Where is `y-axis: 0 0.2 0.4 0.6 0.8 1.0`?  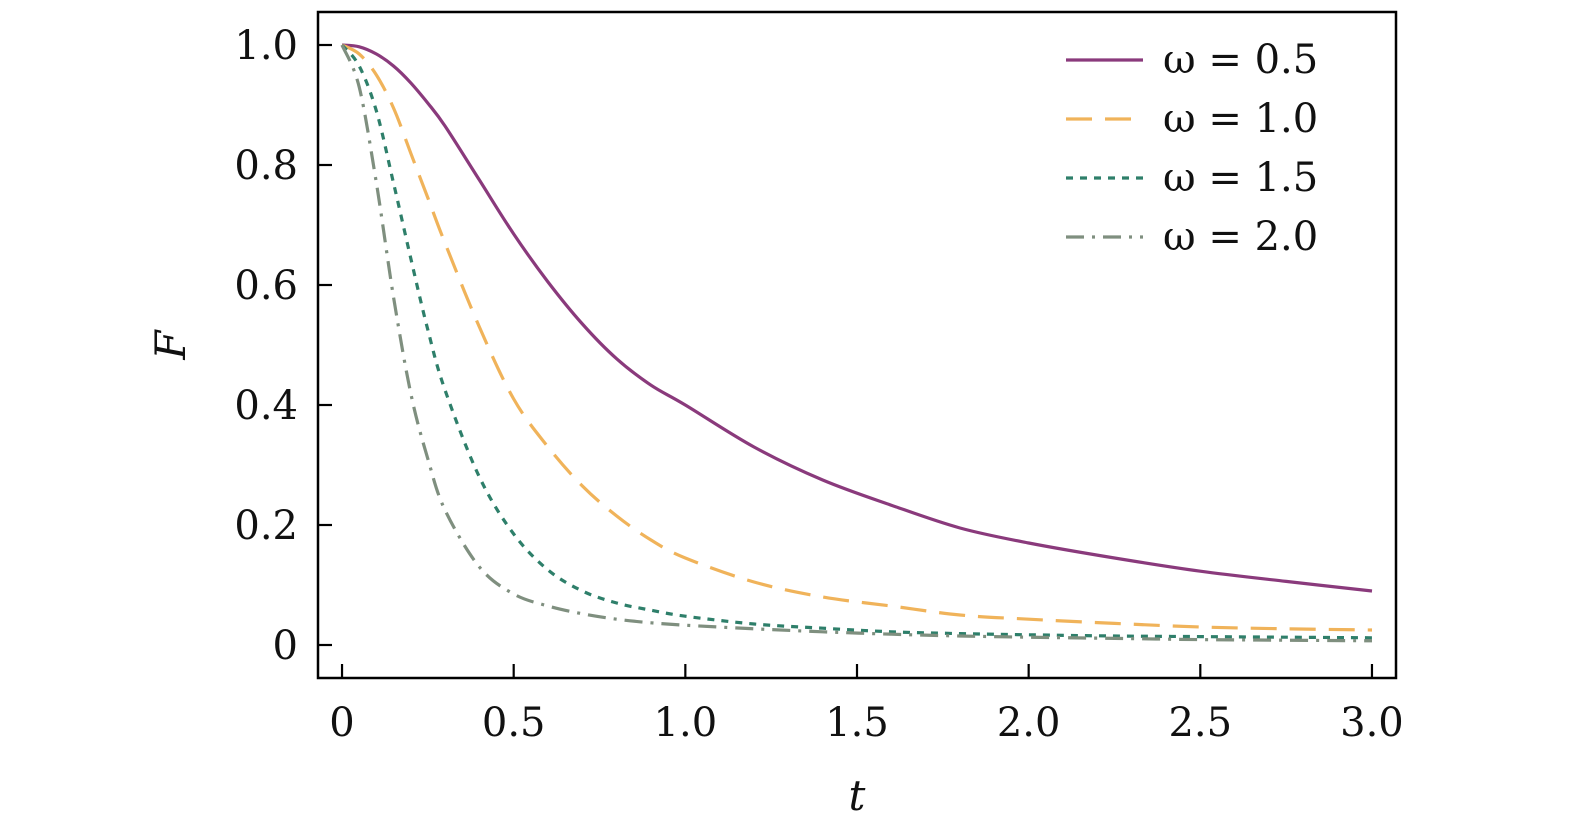
y-axis: 0 0.2 0.4 0.6 0.8 1.0 is located at coordinates (283, 346).